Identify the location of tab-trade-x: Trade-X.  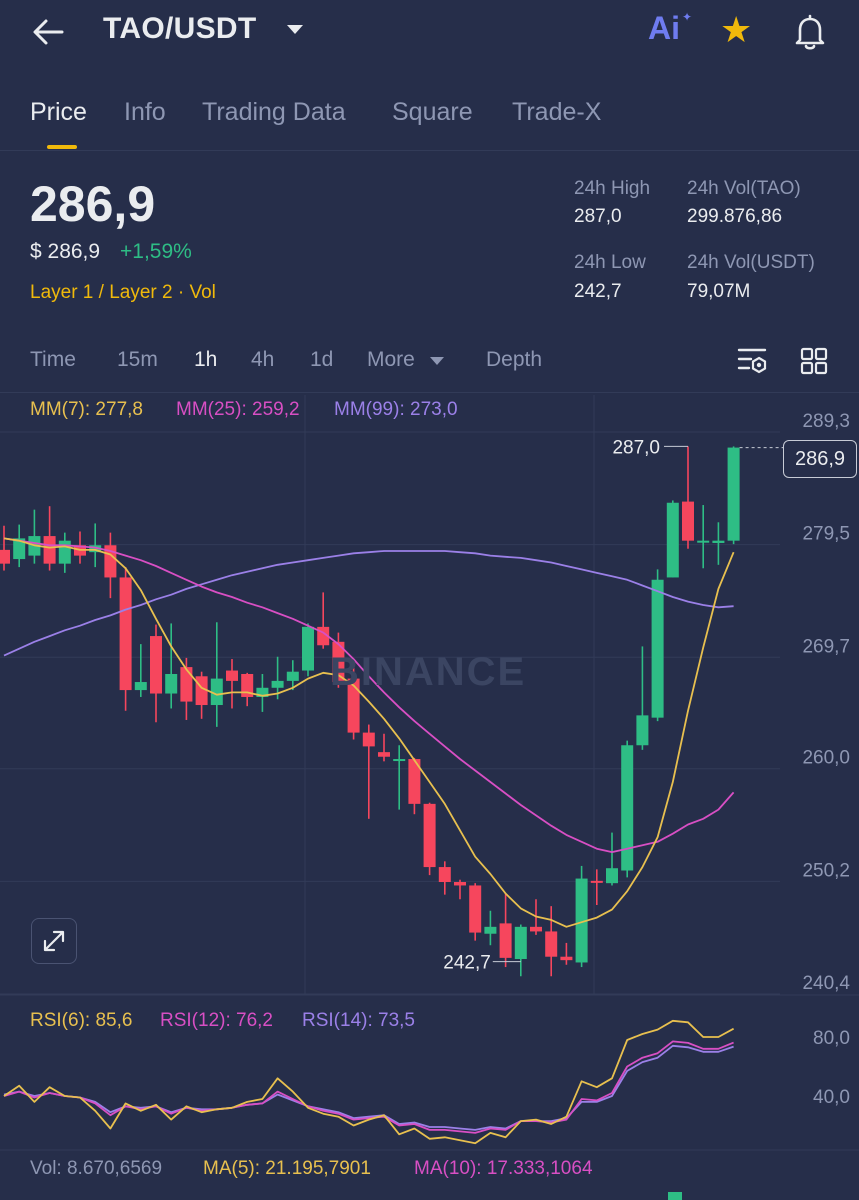
(557, 112).